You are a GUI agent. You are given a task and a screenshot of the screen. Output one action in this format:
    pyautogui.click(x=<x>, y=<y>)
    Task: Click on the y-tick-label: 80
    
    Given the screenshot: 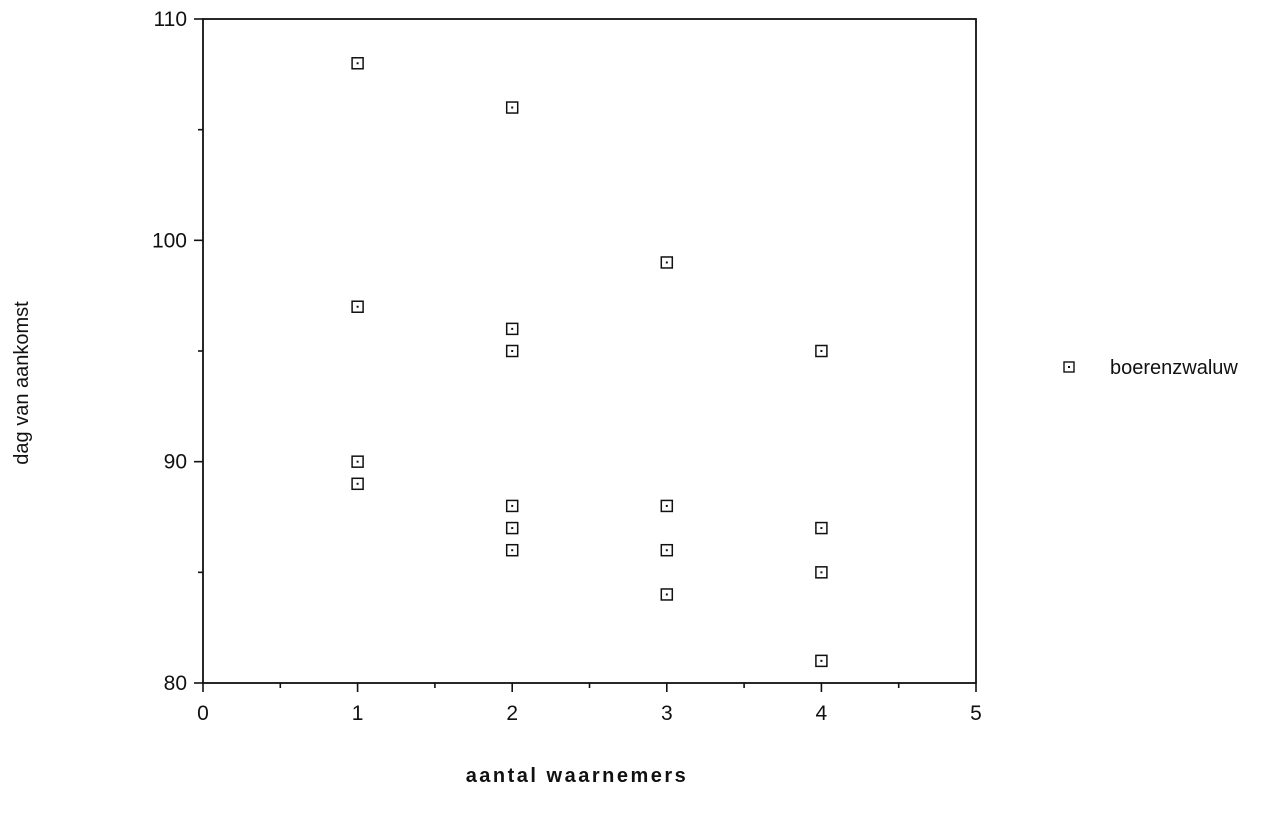 What is the action you would take?
    pyautogui.click(x=175, y=683)
    